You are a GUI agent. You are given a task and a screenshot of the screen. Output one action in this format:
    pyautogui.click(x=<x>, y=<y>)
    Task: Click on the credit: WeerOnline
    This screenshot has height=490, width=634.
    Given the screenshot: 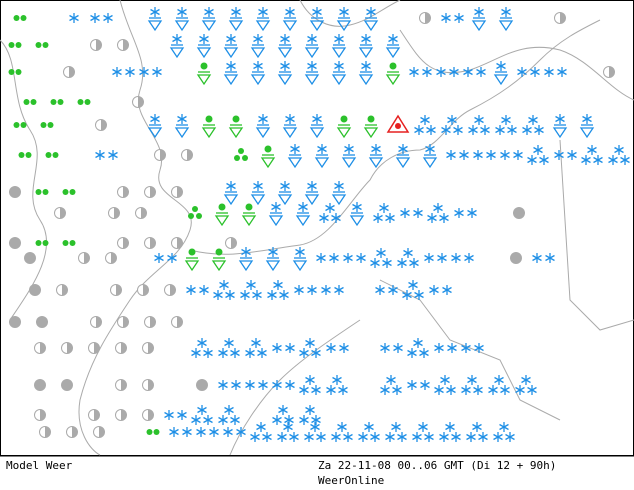 What is the action you would take?
    pyautogui.click(x=351, y=480)
    